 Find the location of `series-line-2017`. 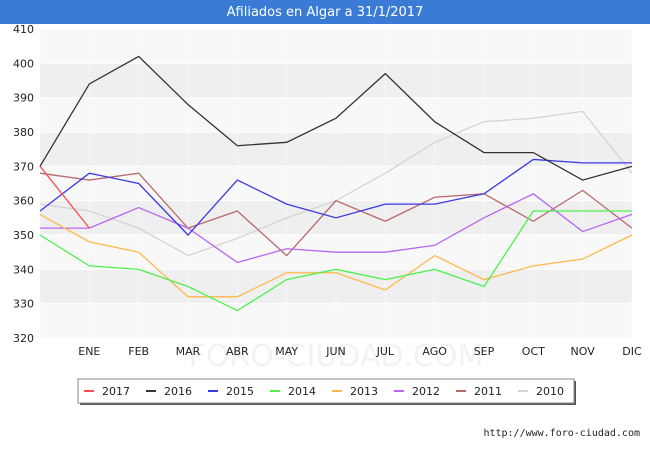

series-line-2017 is located at coordinates (64, 197).